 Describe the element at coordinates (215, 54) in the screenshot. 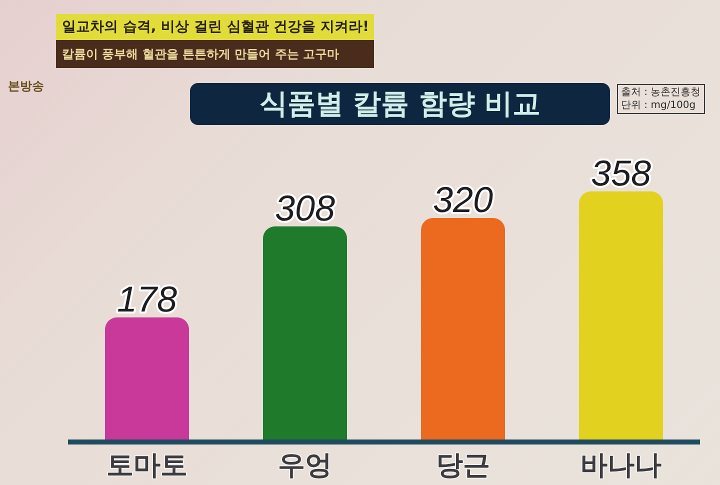

I see `text: 칼륨이 풍부해 혈관을 튼튼하게 만들어 주는 고구마` at that location.